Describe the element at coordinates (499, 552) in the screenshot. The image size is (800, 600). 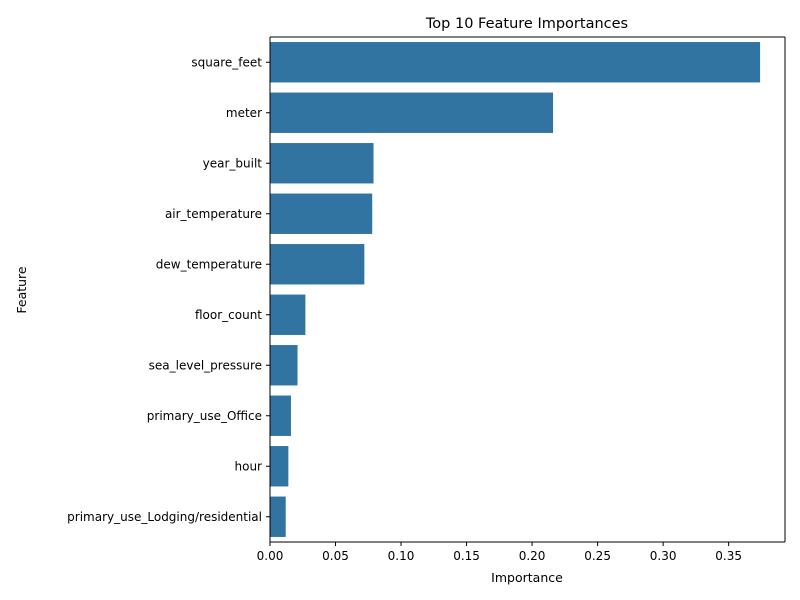
I see `x-axis-ticks: 0.00 0.05 0.10 0.15 0.20 0.25 0.30 0.35` at that location.